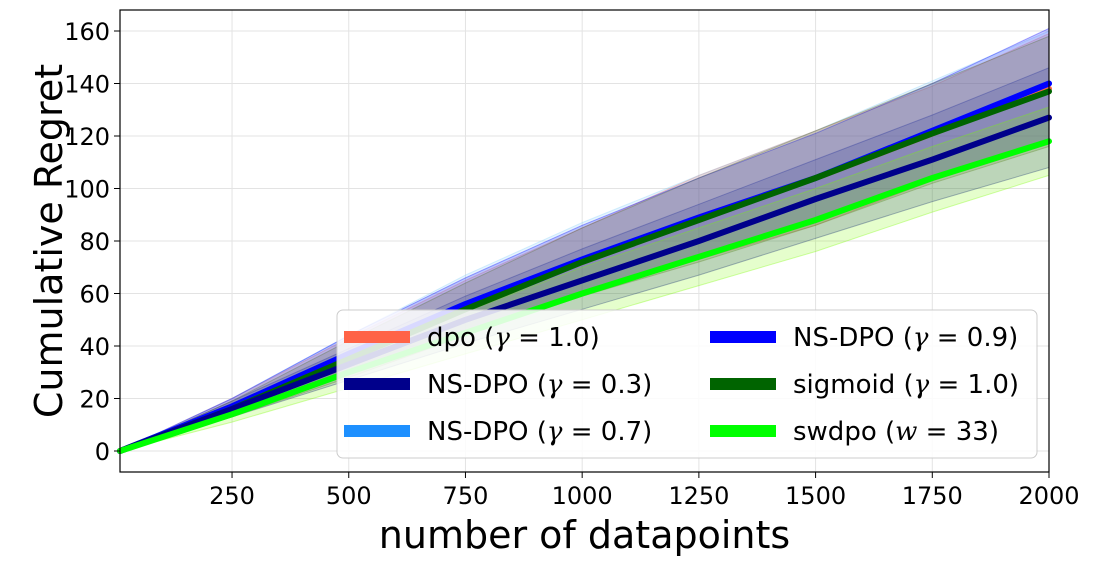 The height and width of the screenshot is (567, 1095). What do you see at coordinates (94, 347) in the screenshot?
I see `y-tick-label: 40` at bounding box center [94, 347].